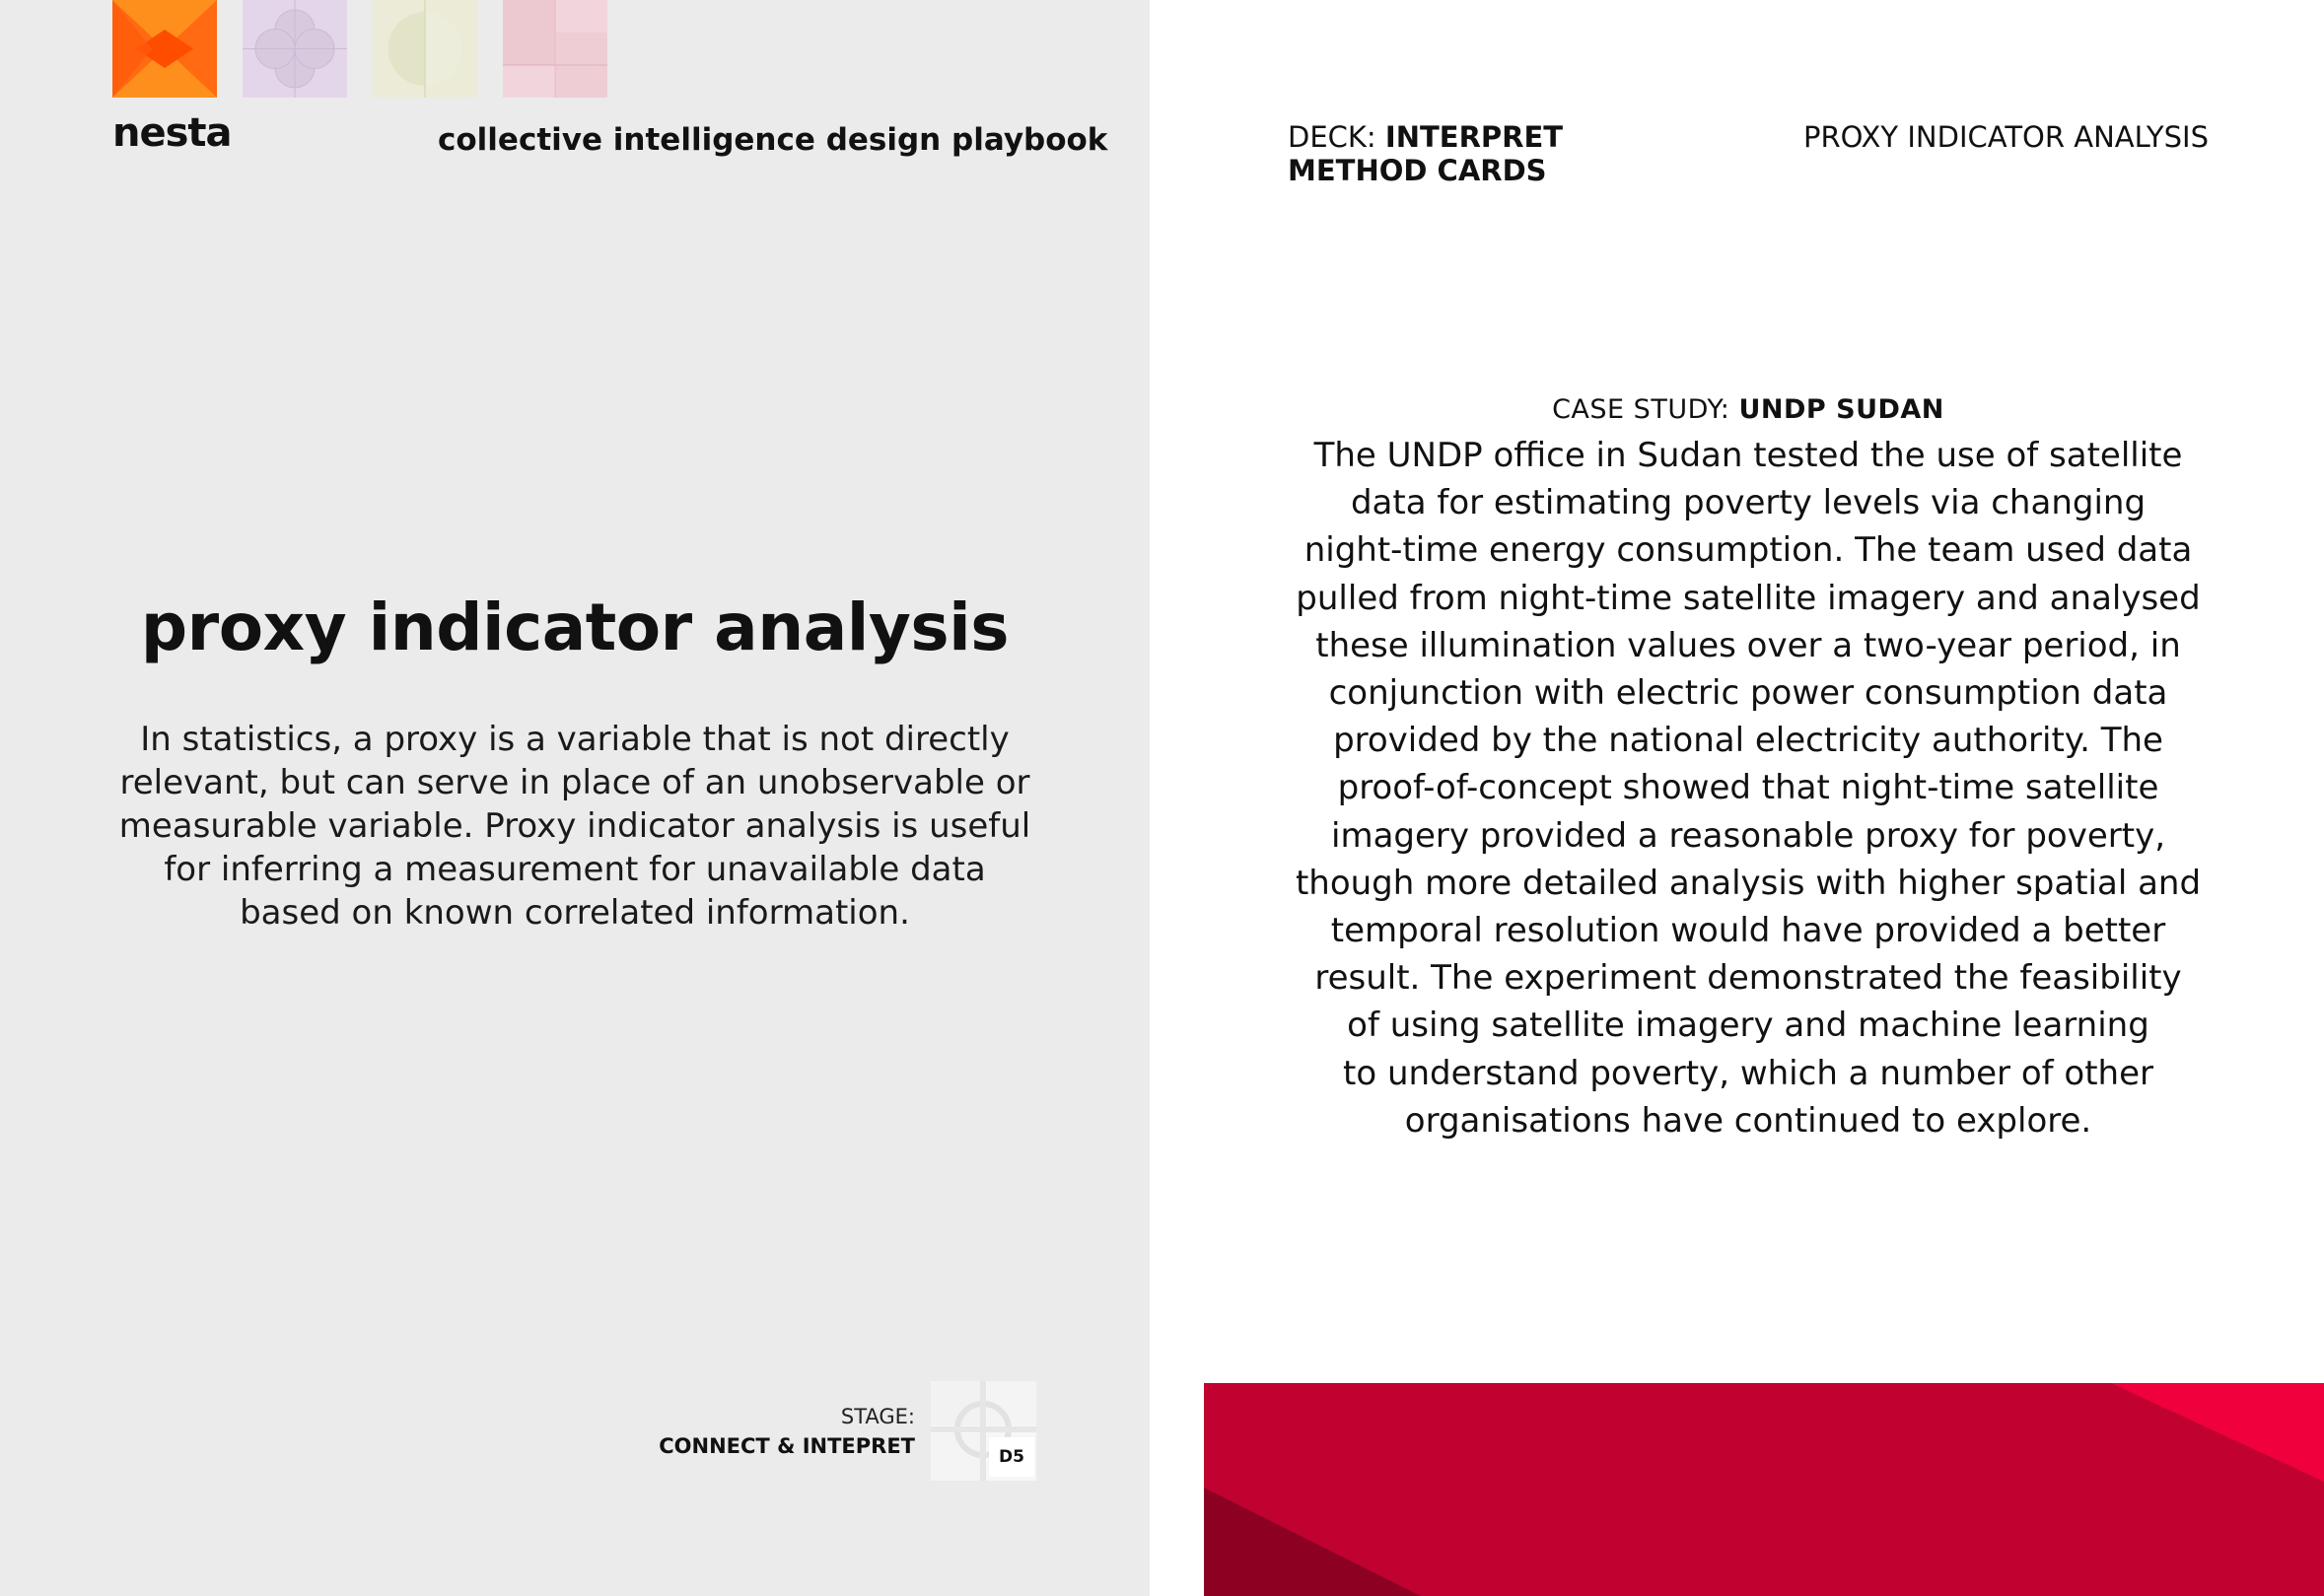  What do you see at coordinates (2005, 137) in the screenshot?
I see `method-name-header: PROXY INDICATOR ANALYSIS` at bounding box center [2005, 137].